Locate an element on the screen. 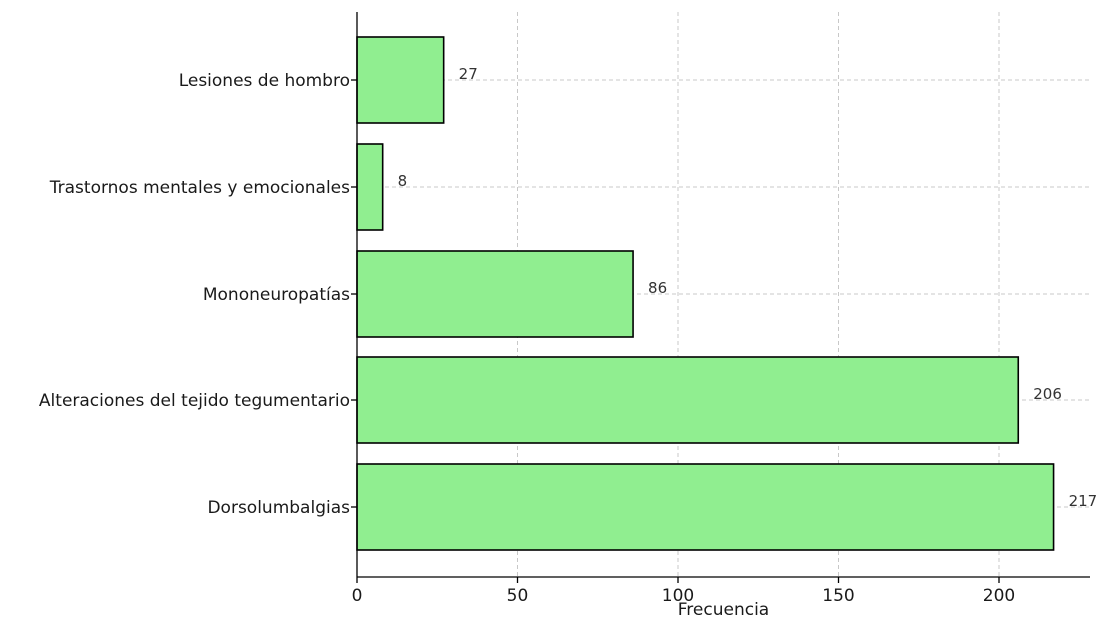 Image resolution: width=1102 pixels, height=621 pixels. value-label: 8 is located at coordinates (403, 181).